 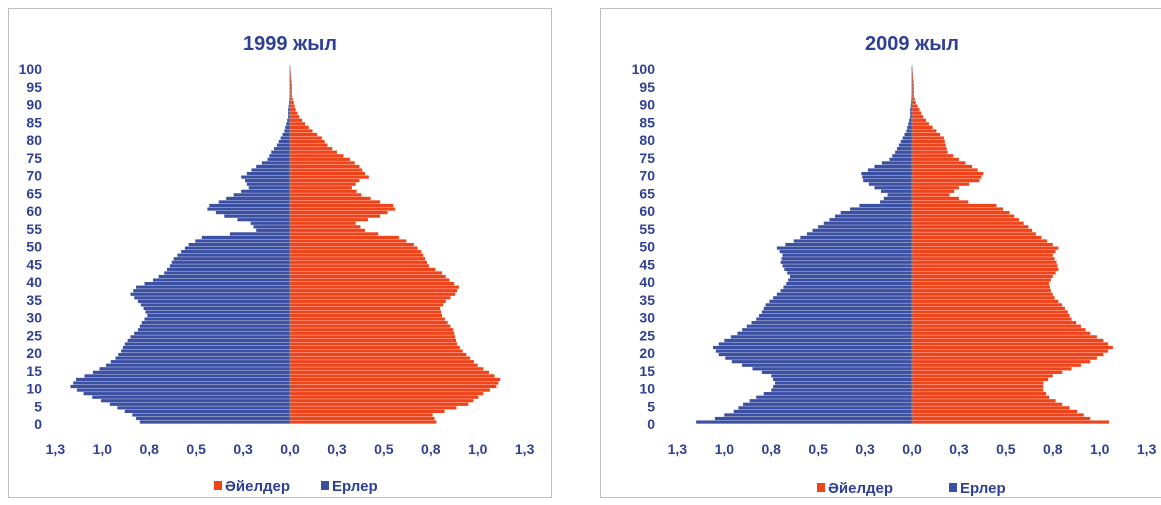 I want to click on y-tick-label: 10, so click(x=34, y=389).